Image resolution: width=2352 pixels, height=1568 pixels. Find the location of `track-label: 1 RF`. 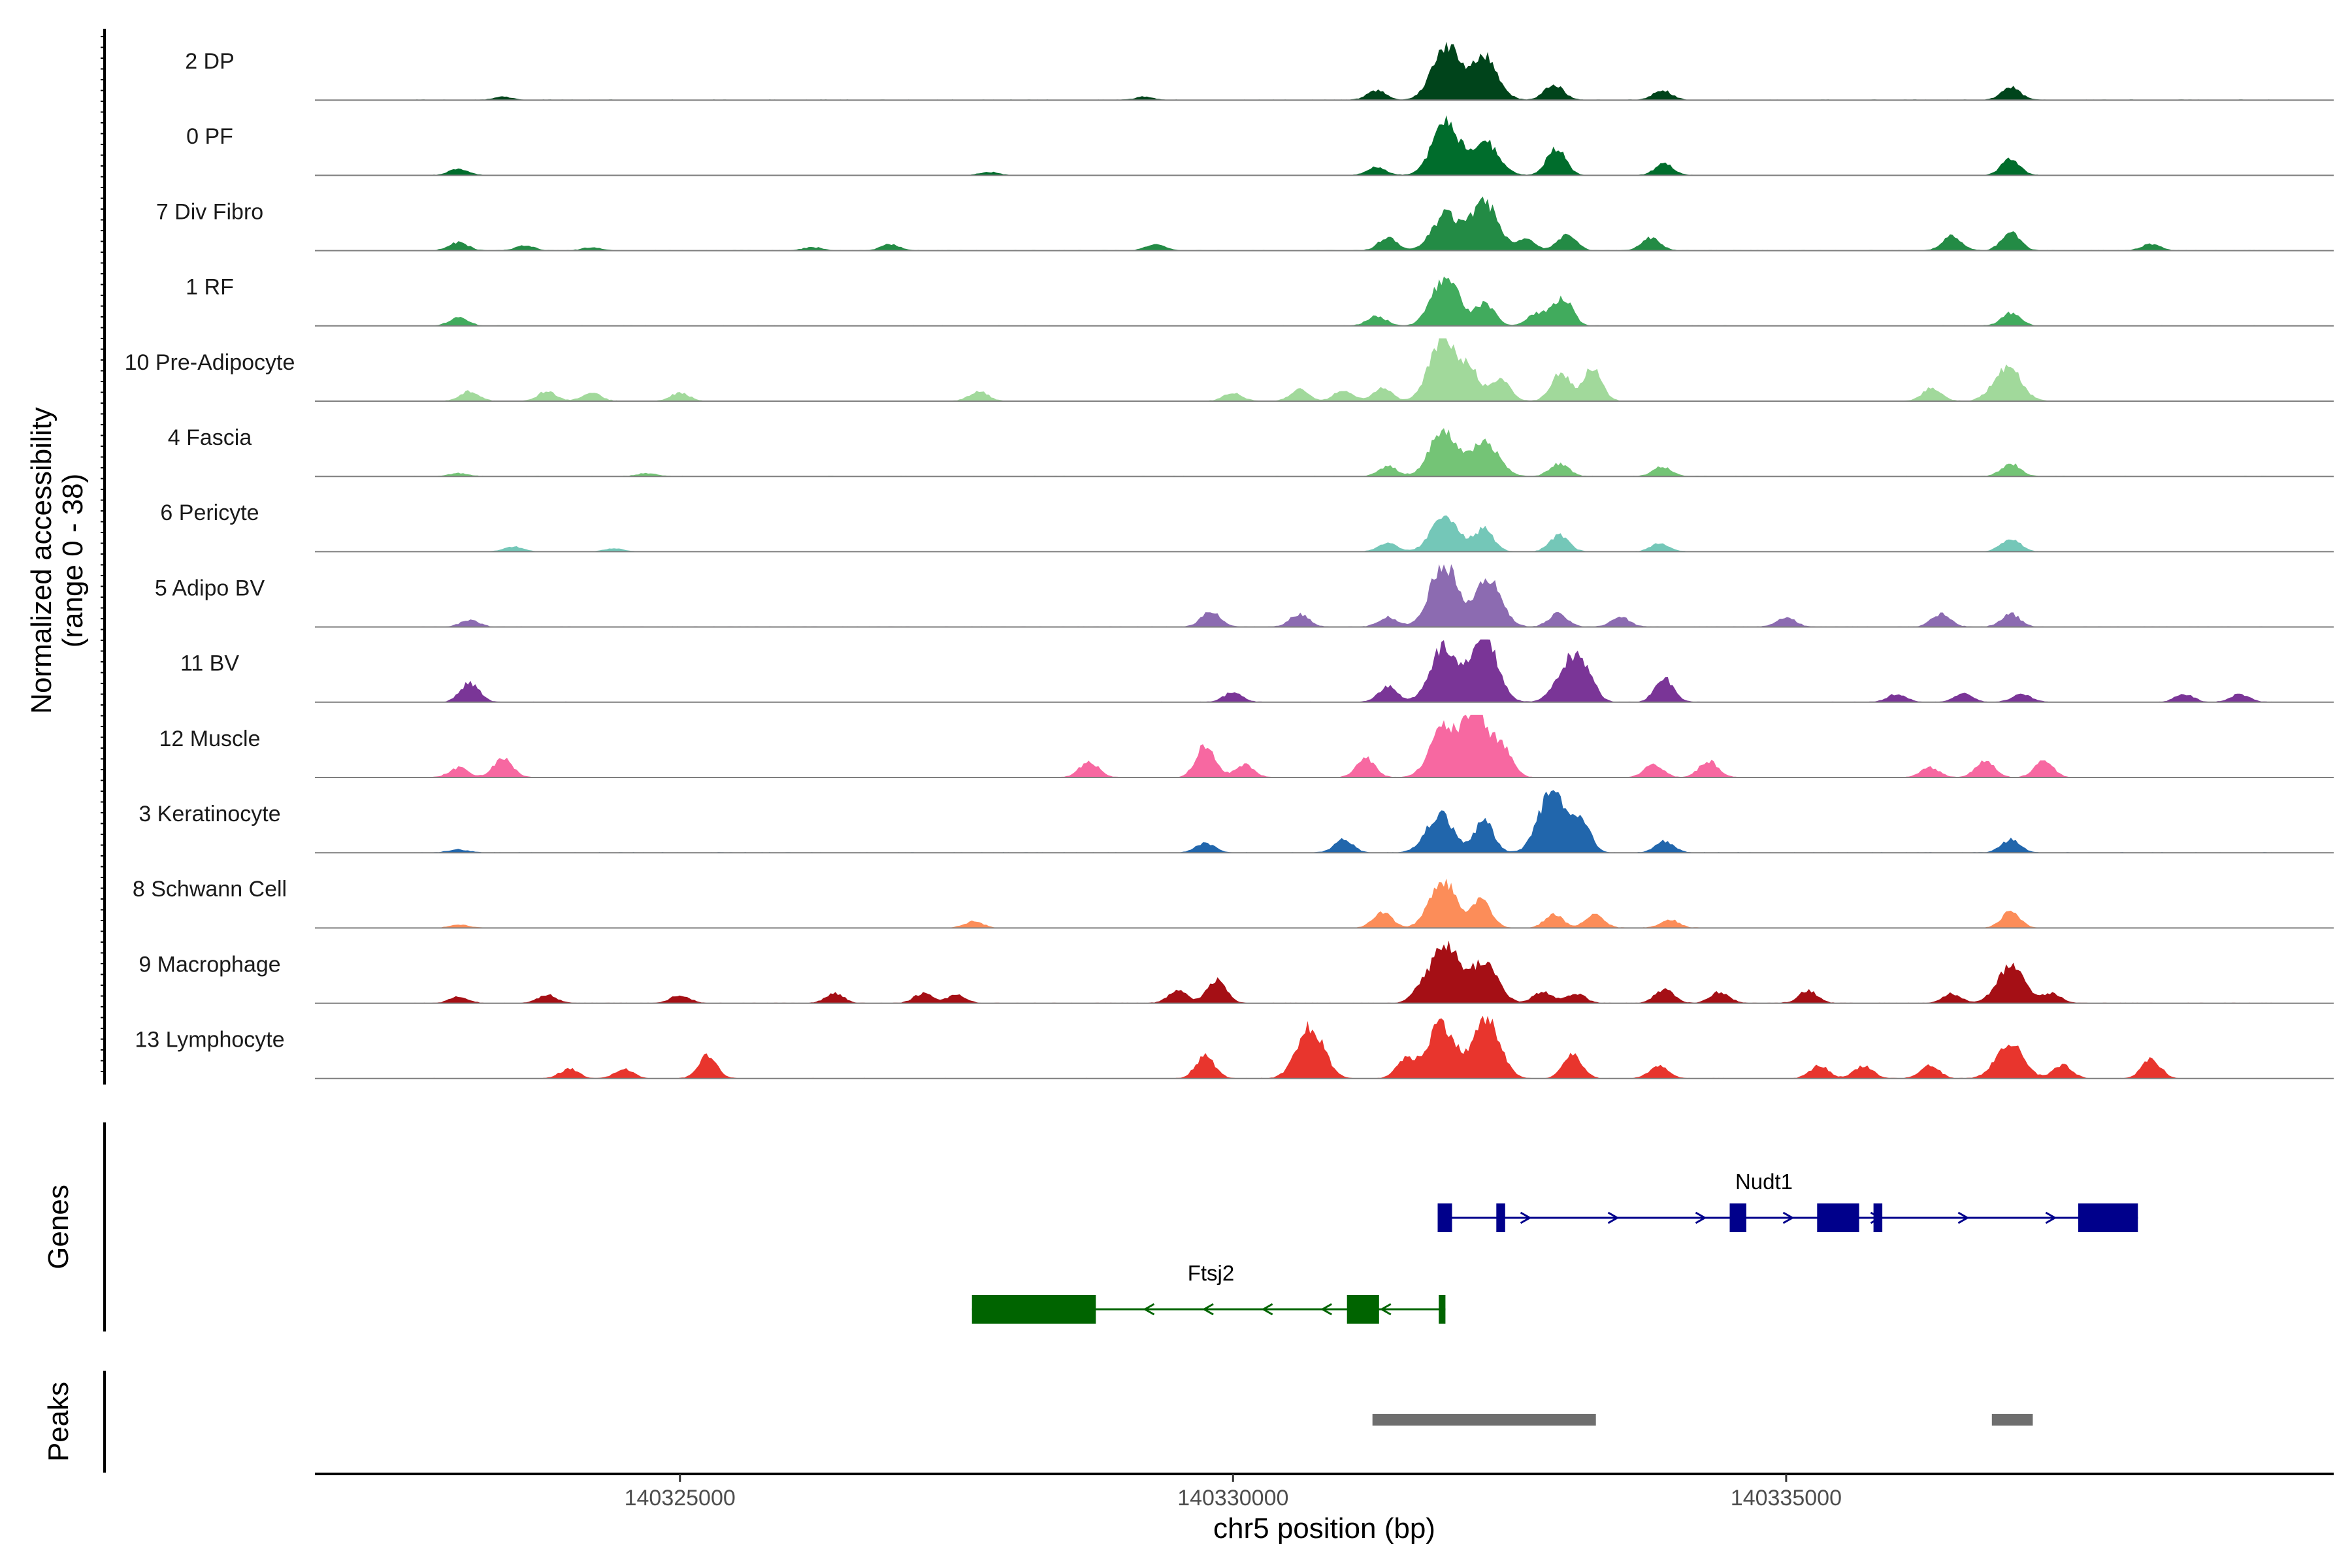

track-label: 1 RF is located at coordinates (210, 287).